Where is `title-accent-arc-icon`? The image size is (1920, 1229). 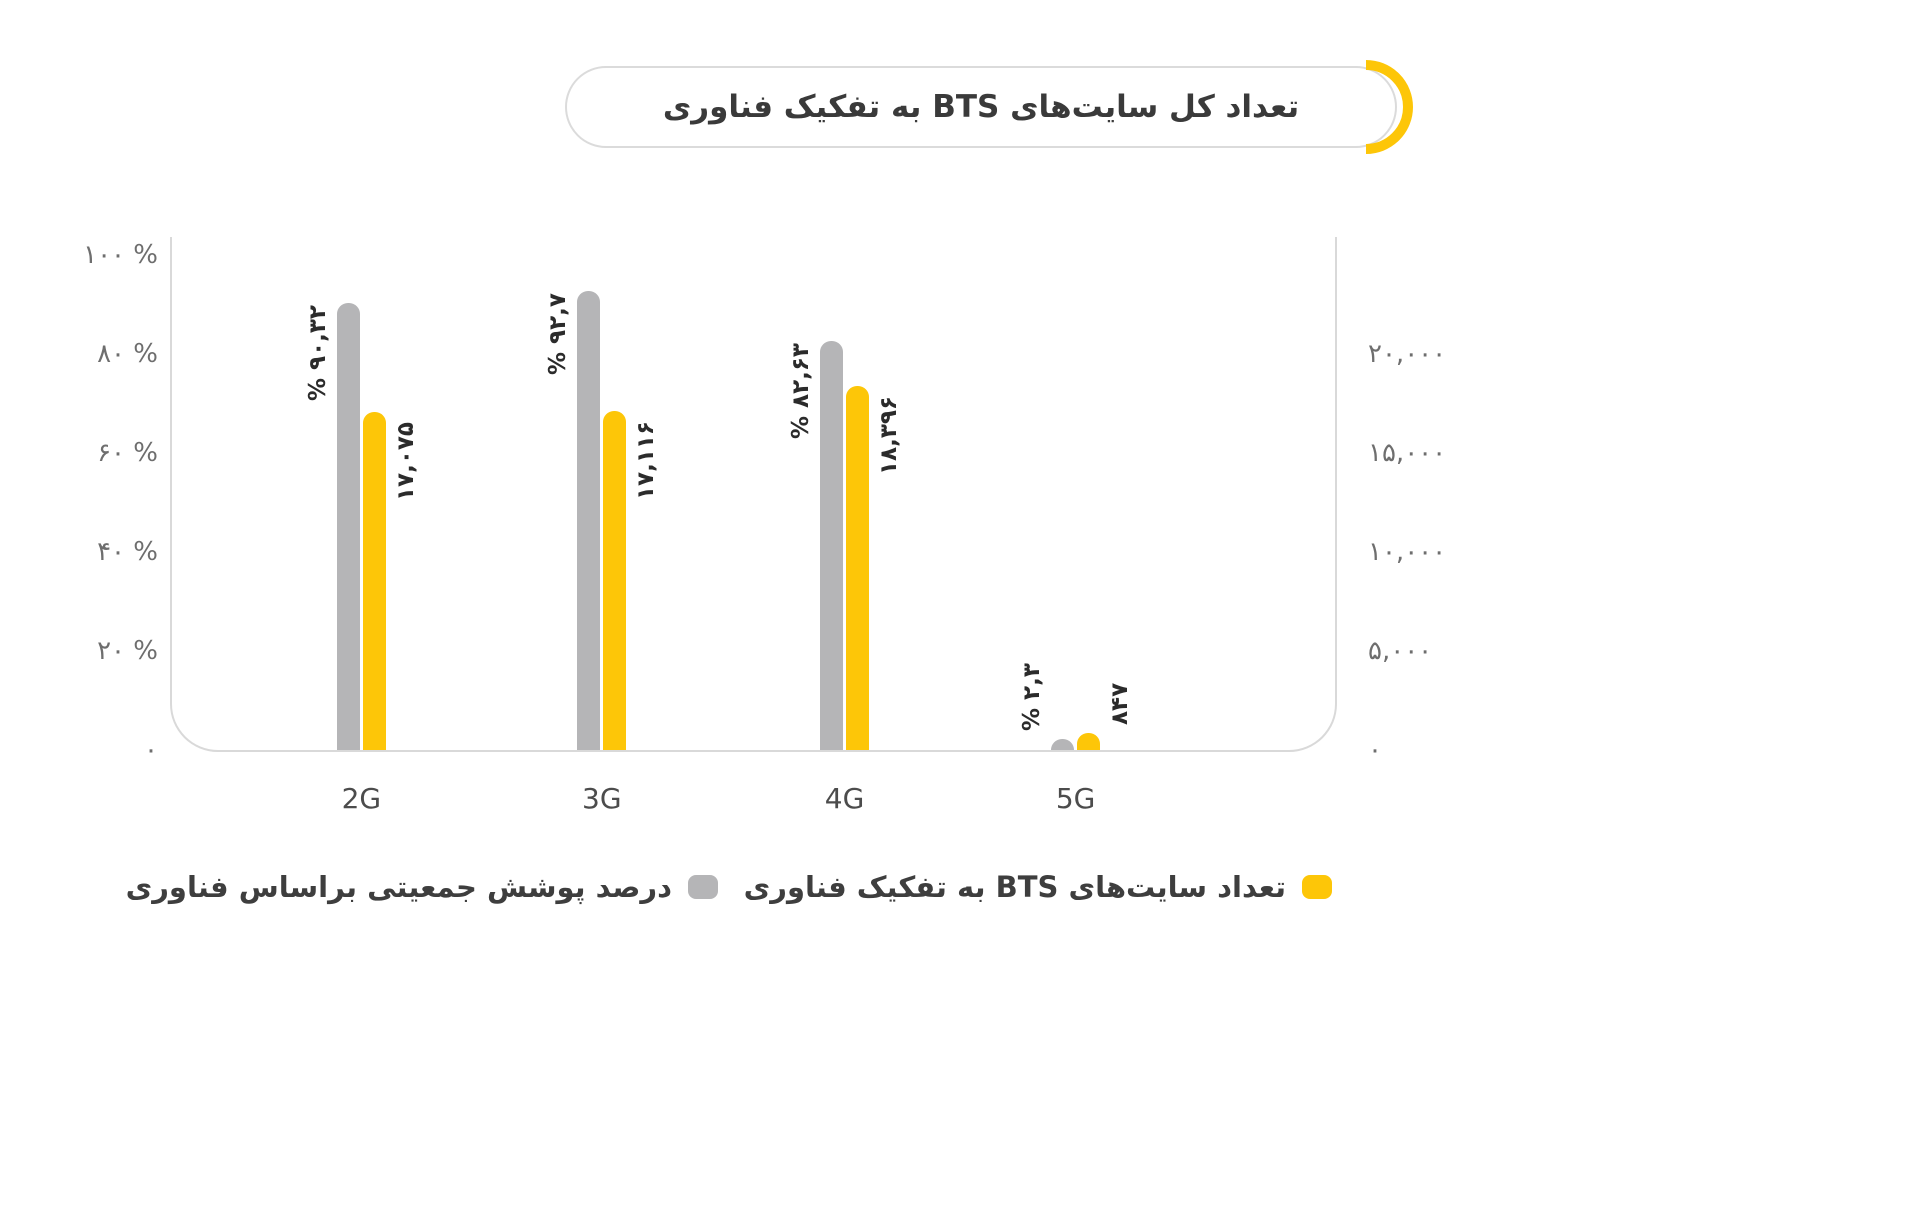 title-accent-arc-icon is located at coordinates (1389, 107).